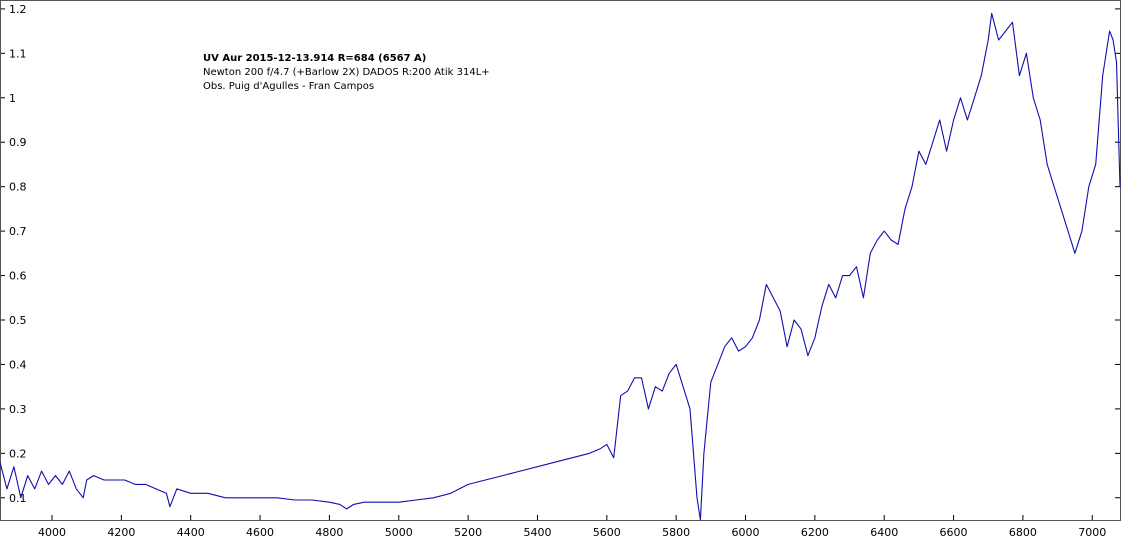 The height and width of the screenshot is (544, 1124). Describe the element at coordinates (52, 532) in the screenshot. I see `x-tick-label: 4000` at that location.